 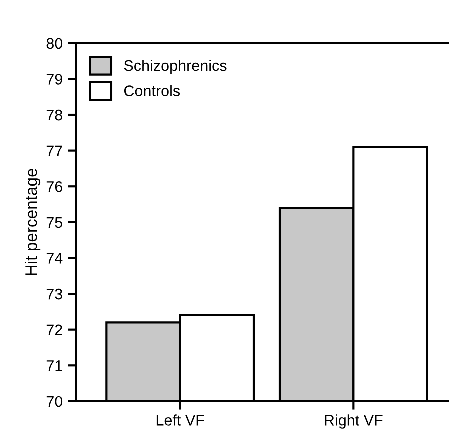 I want to click on y-tick-label: 75, so click(x=54, y=222).